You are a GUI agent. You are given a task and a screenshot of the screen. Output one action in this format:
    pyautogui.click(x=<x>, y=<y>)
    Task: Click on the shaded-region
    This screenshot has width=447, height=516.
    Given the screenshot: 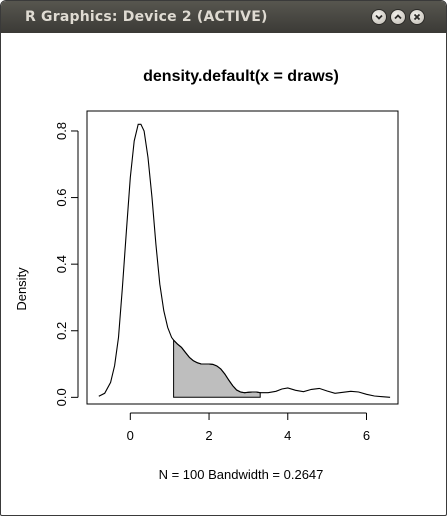 What is the action you would take?
    pyautogui.click(x=217, y=368)
    